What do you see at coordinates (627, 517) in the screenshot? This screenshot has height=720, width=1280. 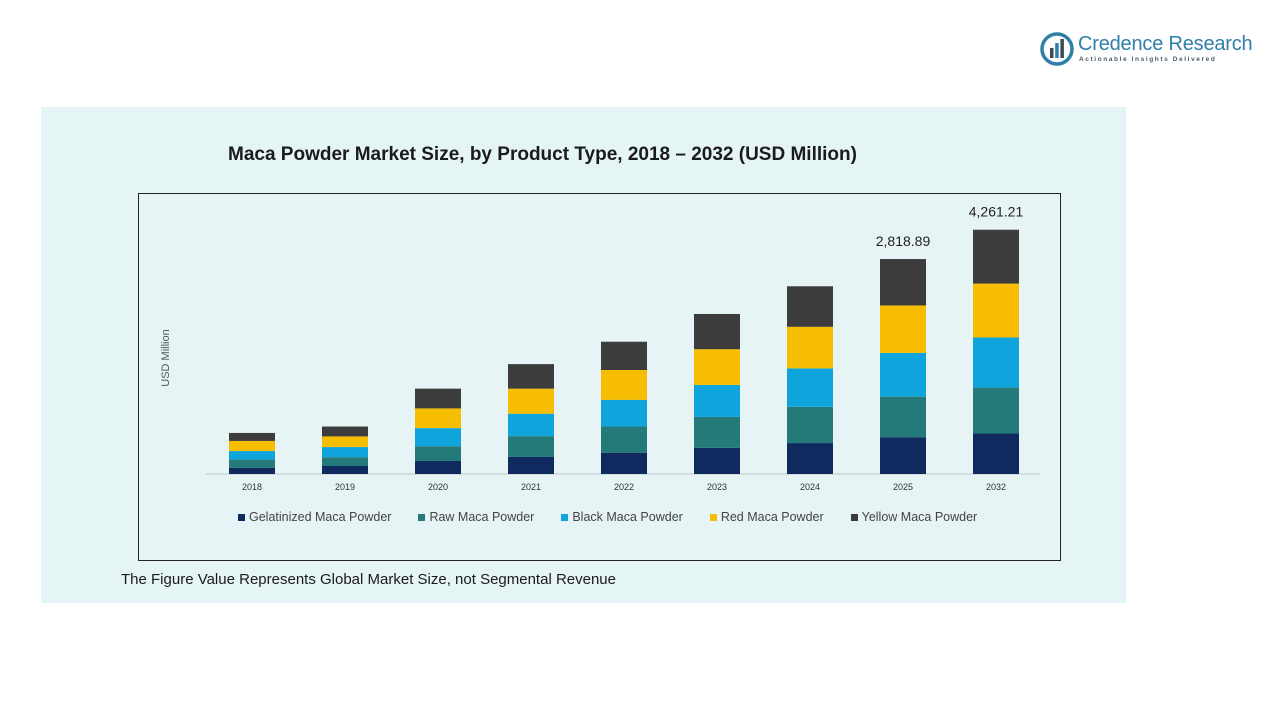 I see `legend-label: Black Maca Powder` at bounding box center [627, 517].